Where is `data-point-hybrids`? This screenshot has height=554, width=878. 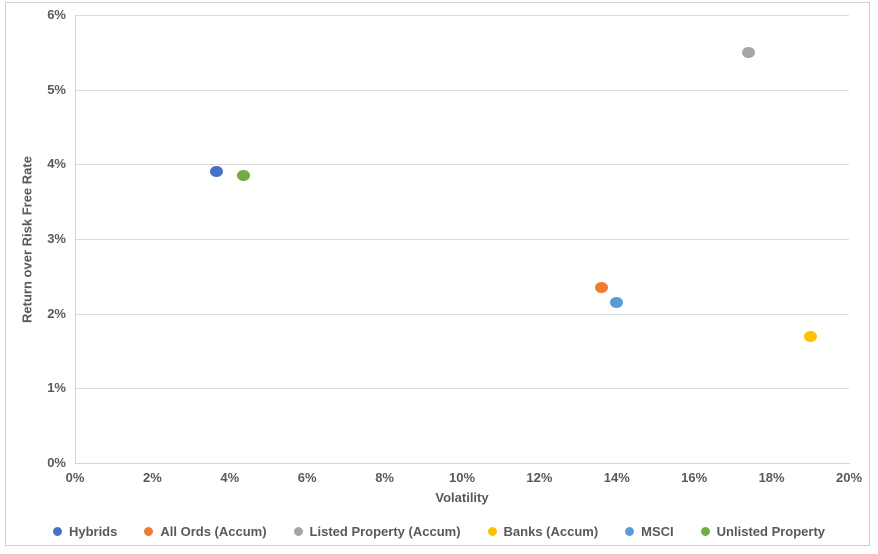
data-point-hybrids is located at coordinates (216, 172).